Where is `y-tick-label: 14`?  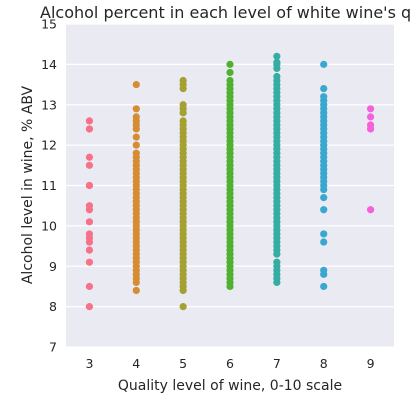 y-tick-label: 14 is located at coordinates (49, 64).